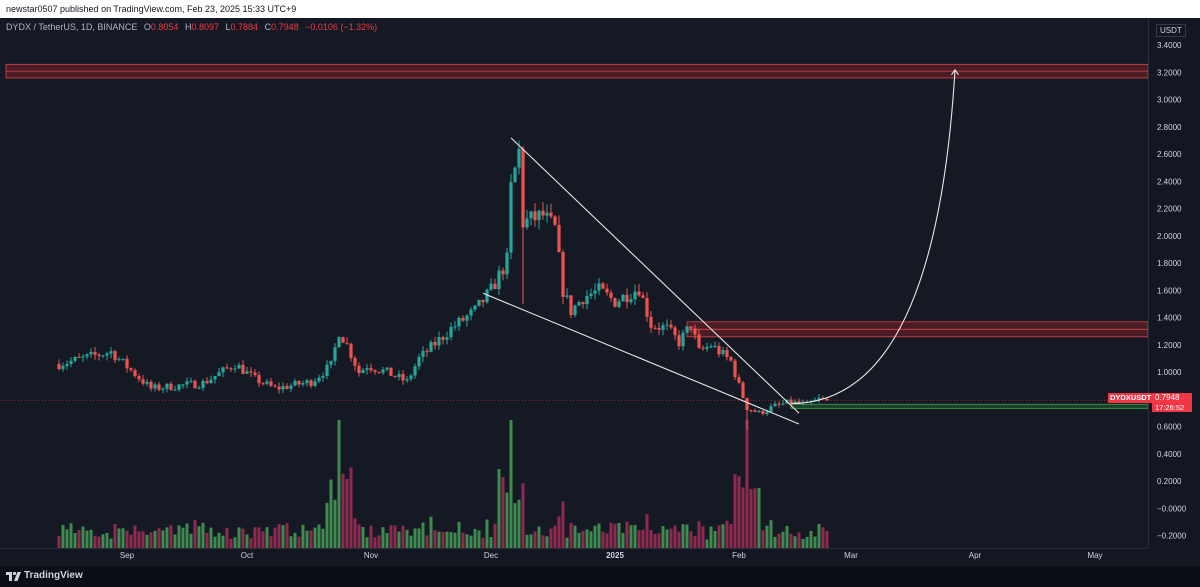 The image size is (1200, 587). Describe the element at coordinates (341, 27) in the screenshot. I see `change-value: −0.0106 (−1.32%)` at that location.